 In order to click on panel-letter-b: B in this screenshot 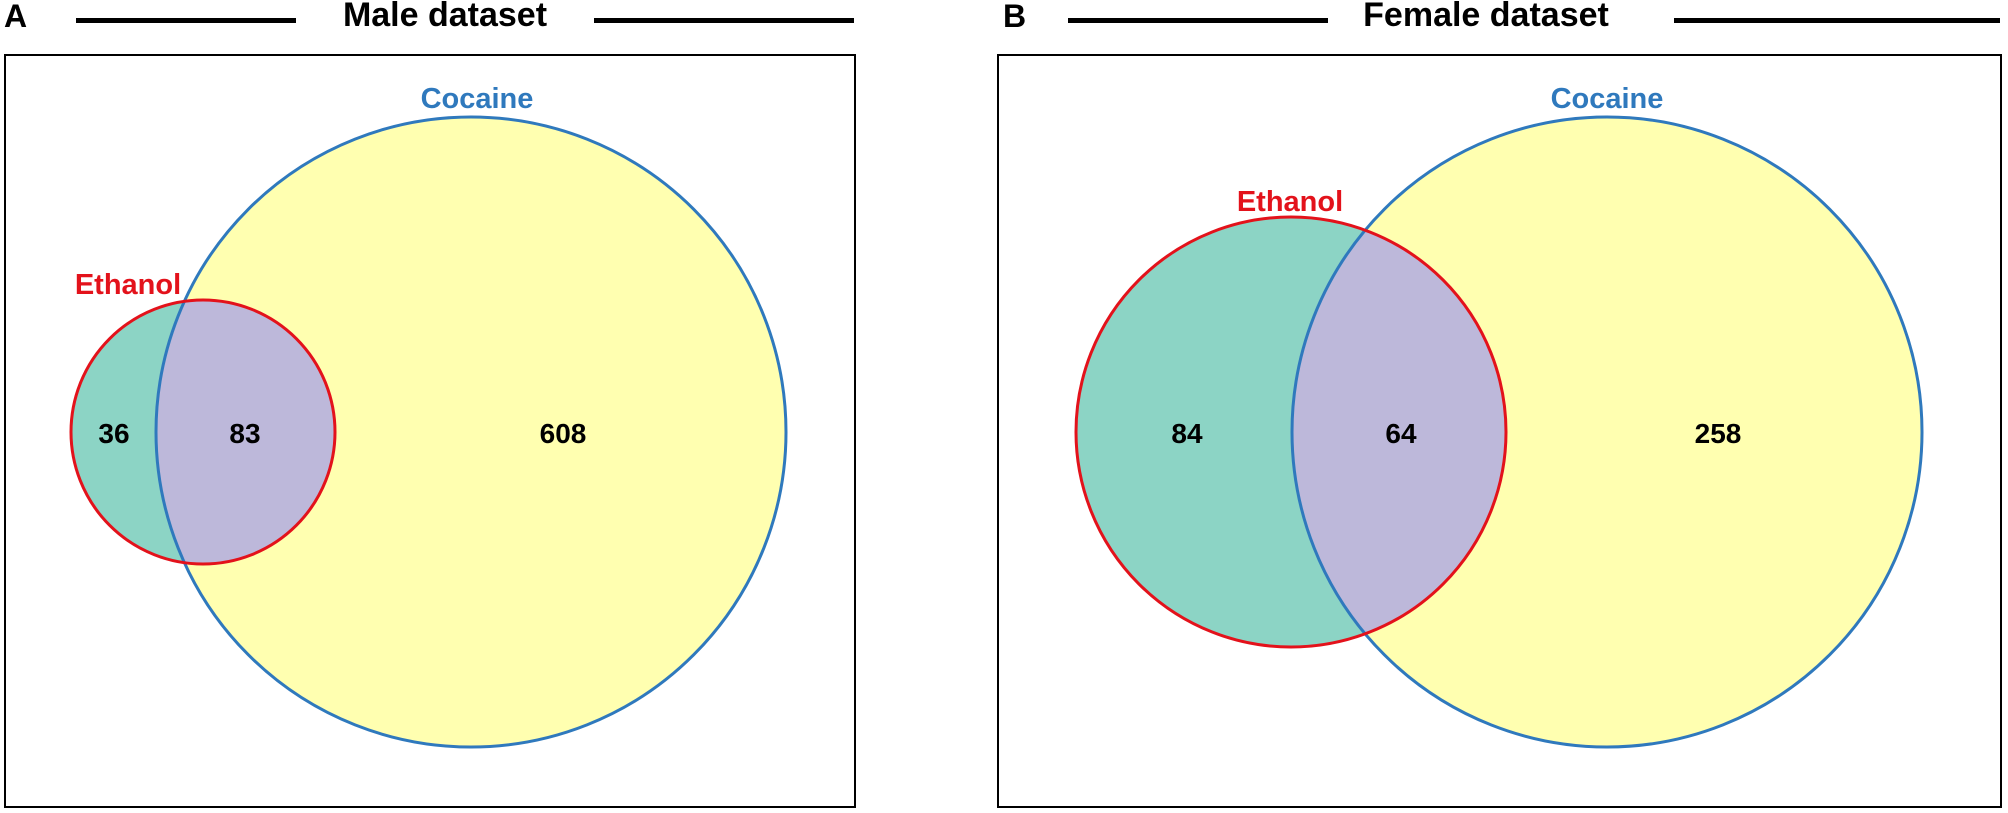, I will do `click(1015, 17)`.